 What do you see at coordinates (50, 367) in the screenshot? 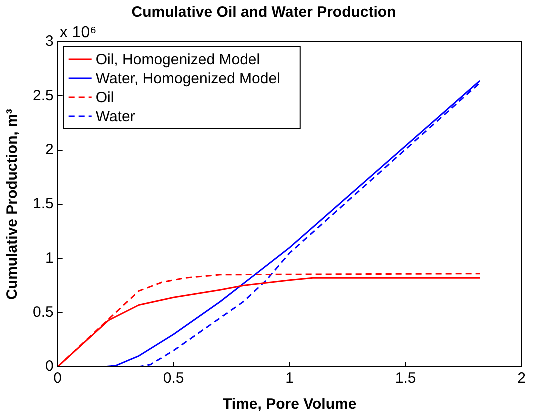
I see `y-tick-label: 0` at bounding box center [50, 367].